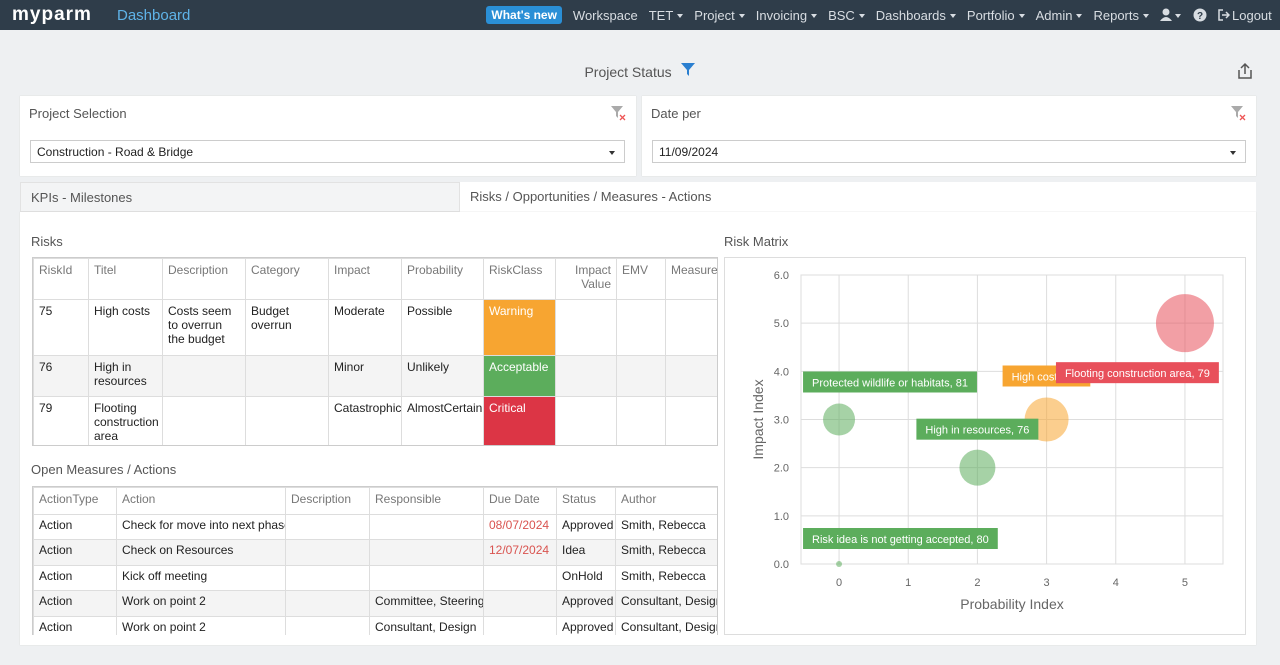 This screenshot has width=1280, height=665. I want to click on table-cell: OnHold, so click(586, 578).